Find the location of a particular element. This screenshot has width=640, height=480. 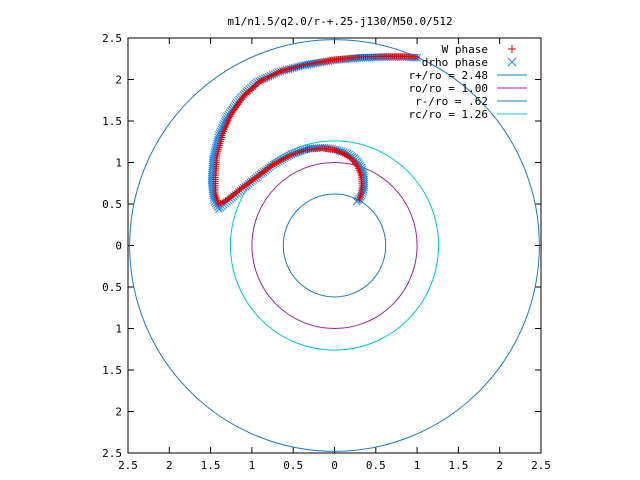

legend-label: r-/ro = .62 is located at coordinates (451, 101).